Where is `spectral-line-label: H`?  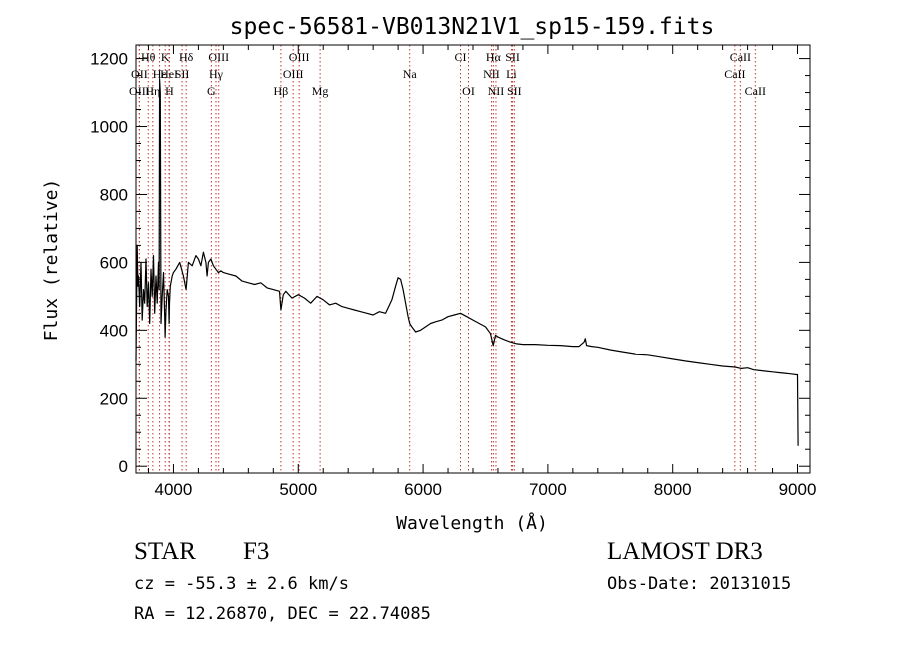 spectral-line-label: H is located at coordinates (169, 91).